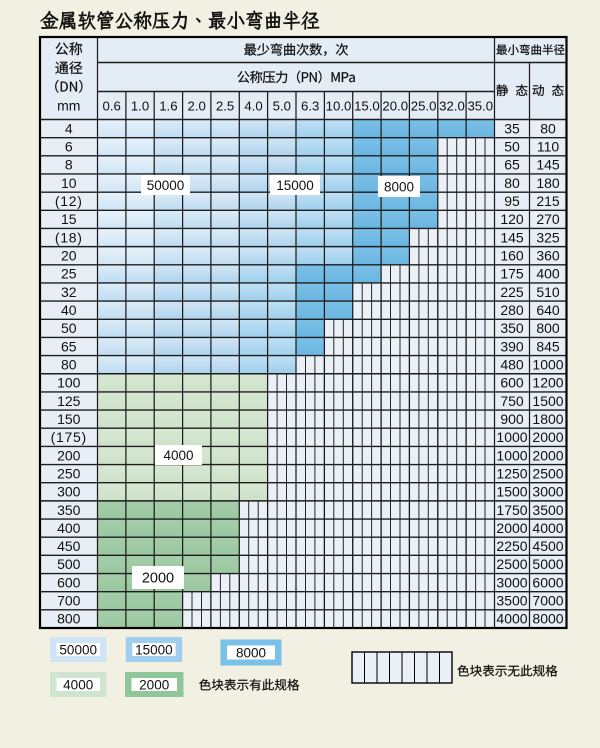 The height and width of the screenshot is (748, 600). I want to click on svg-text: 110, so click(548, 147).